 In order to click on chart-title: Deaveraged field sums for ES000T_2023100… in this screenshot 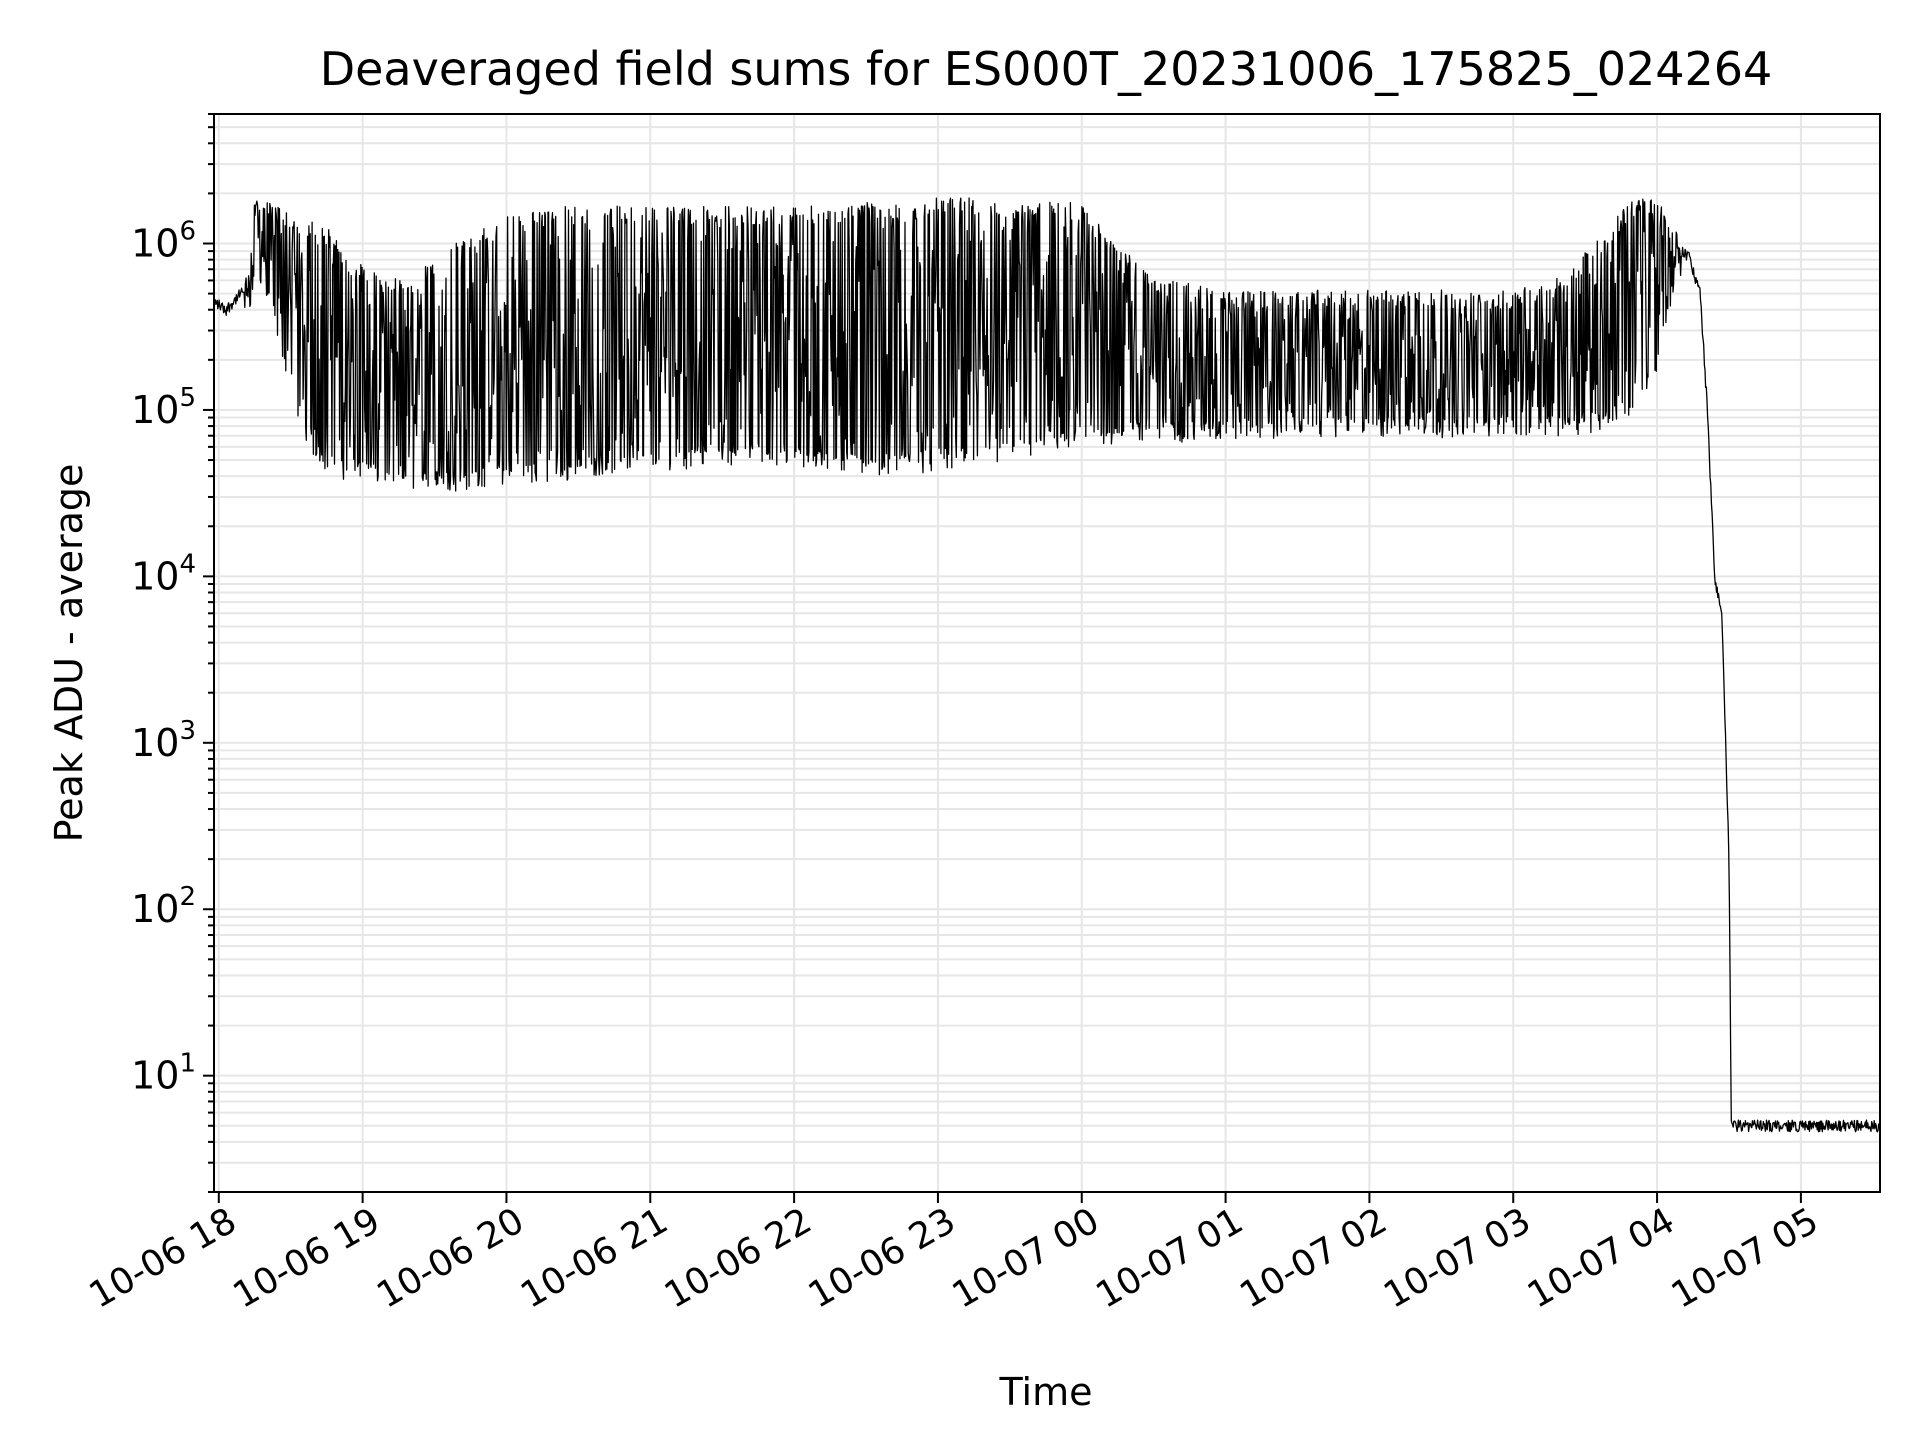, I will do `click(1046, 69)`.